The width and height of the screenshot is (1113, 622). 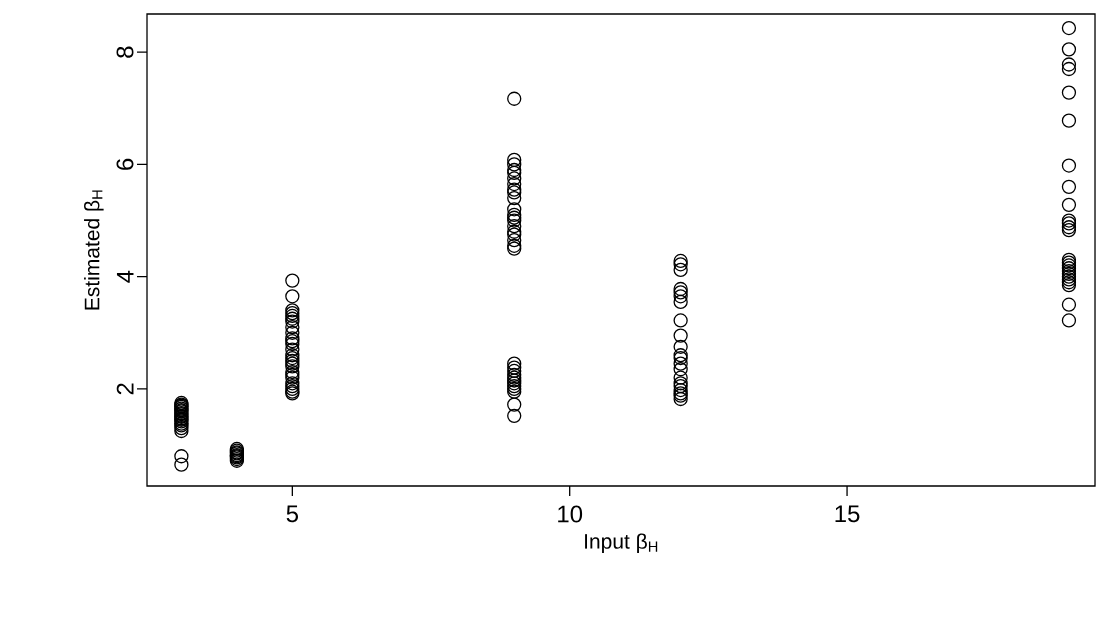 I want to click on y-axis-title: Estimated β$_{H}$, so click(x=94, y=250).